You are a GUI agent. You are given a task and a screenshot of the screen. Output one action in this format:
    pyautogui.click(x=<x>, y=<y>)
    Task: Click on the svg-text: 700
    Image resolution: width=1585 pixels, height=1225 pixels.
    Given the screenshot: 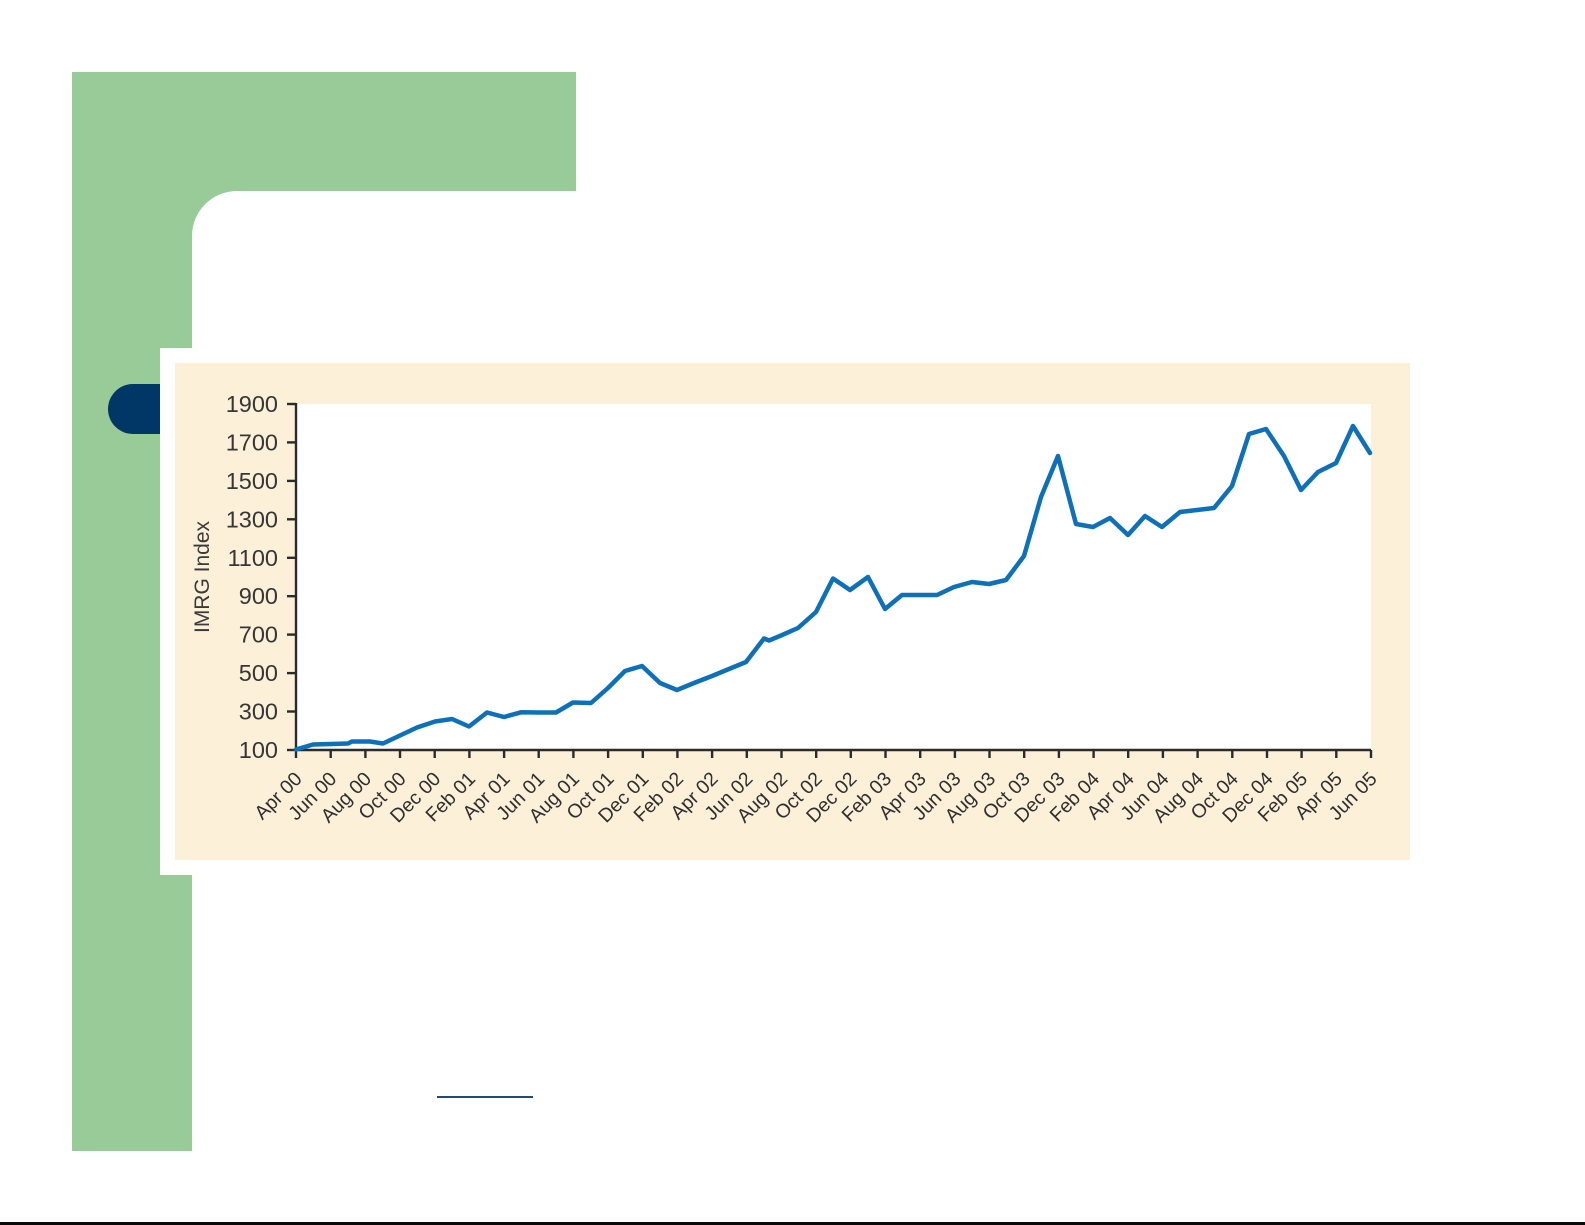 What is the action you would take?
    pyautogui.click(x=258, y=635)
    